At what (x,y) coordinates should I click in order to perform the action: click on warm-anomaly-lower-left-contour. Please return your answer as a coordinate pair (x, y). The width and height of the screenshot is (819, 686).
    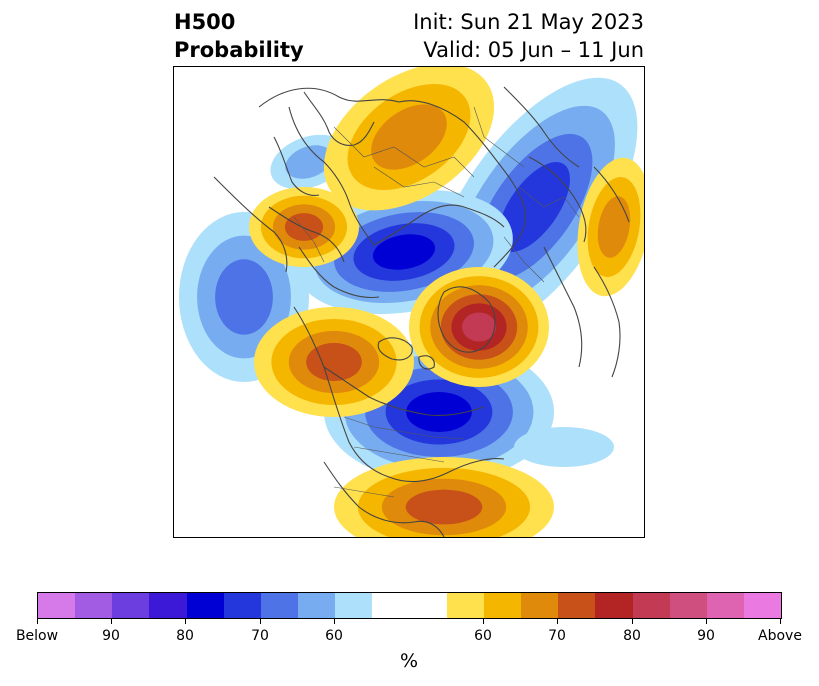
    Looking at the image, I should click on (334, 362).